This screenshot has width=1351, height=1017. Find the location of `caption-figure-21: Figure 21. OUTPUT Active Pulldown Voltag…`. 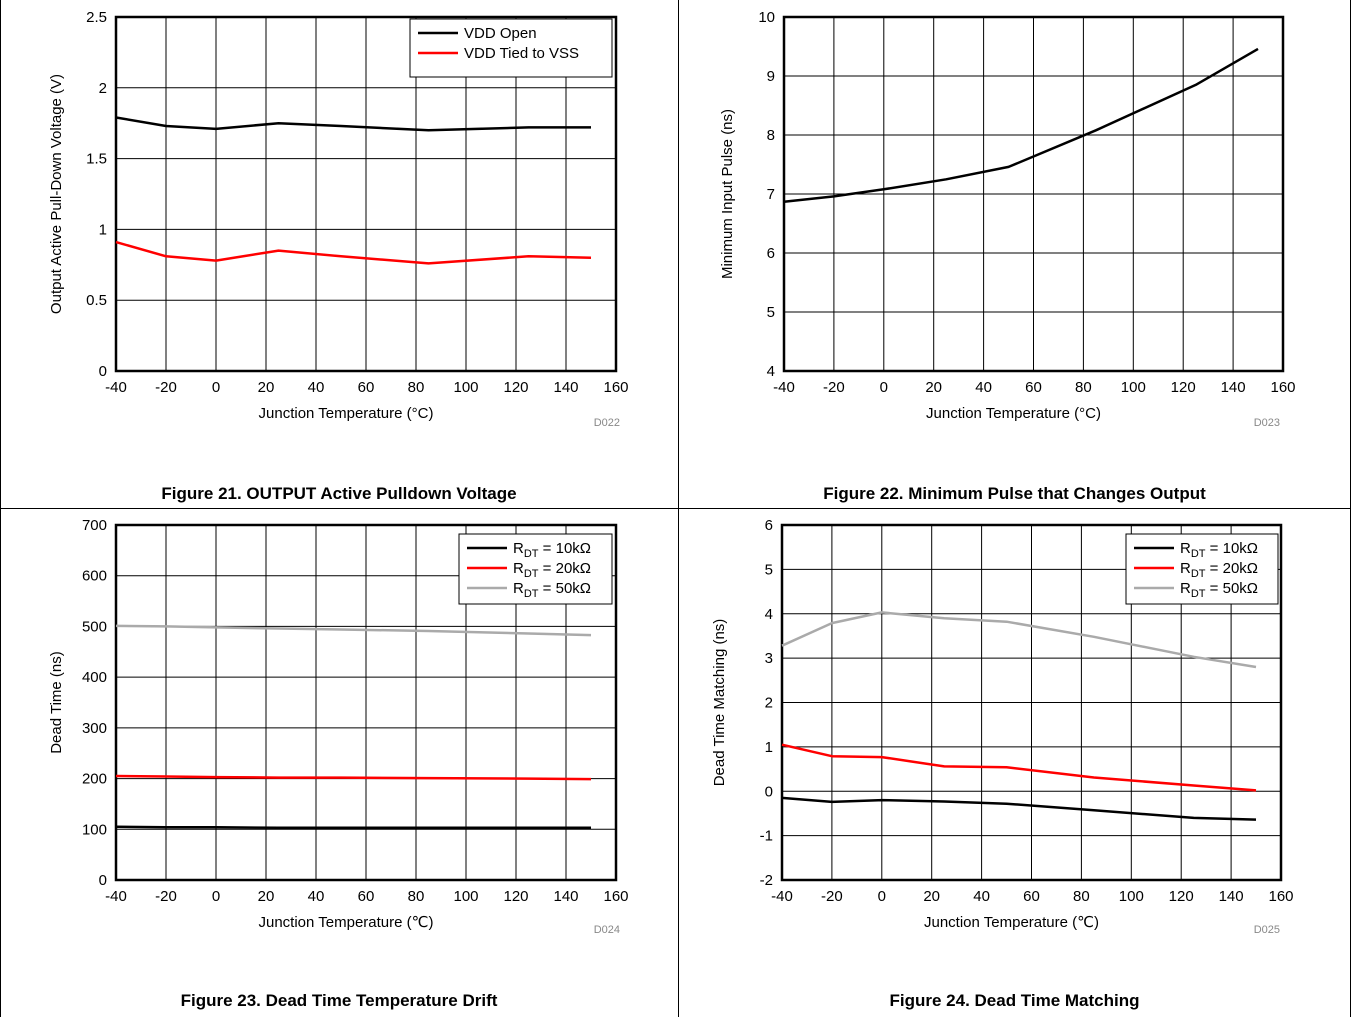

caption-figure-21: Figure 21. OUTPUT Active Pulldown Voltag… is located at coordinates (339, 493).